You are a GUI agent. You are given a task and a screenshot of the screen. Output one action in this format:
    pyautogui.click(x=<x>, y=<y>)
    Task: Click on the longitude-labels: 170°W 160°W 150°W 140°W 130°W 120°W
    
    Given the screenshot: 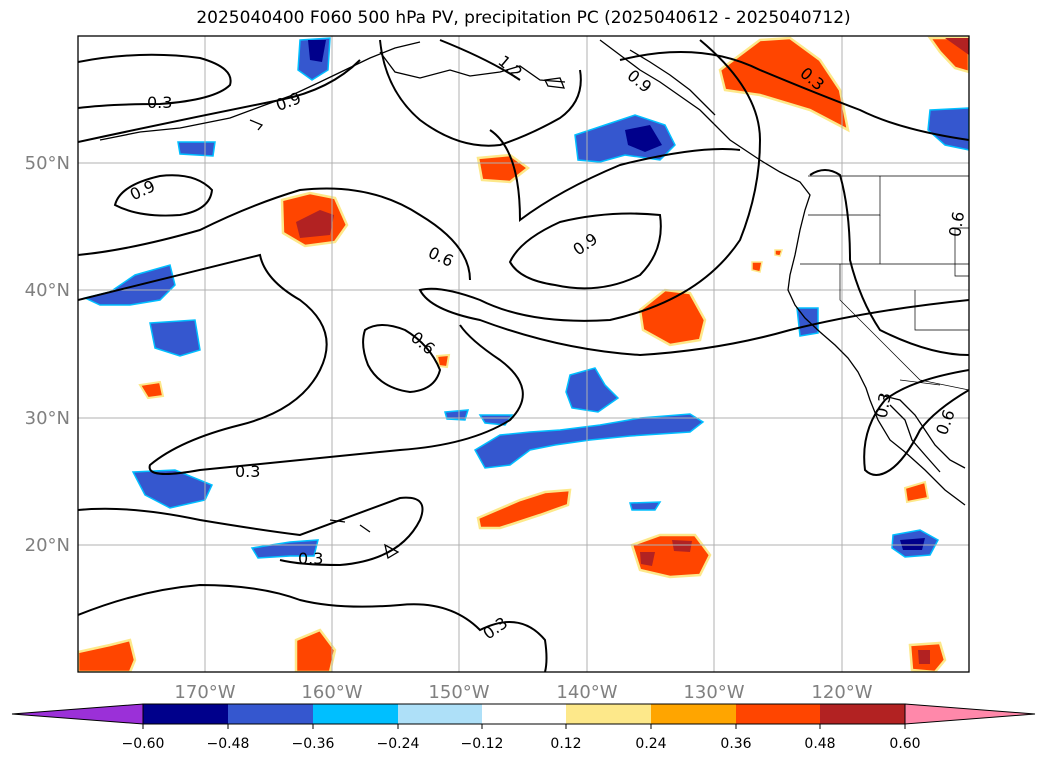 What is the action you would take?
    pyautogui.click(x=523, y=692)
    